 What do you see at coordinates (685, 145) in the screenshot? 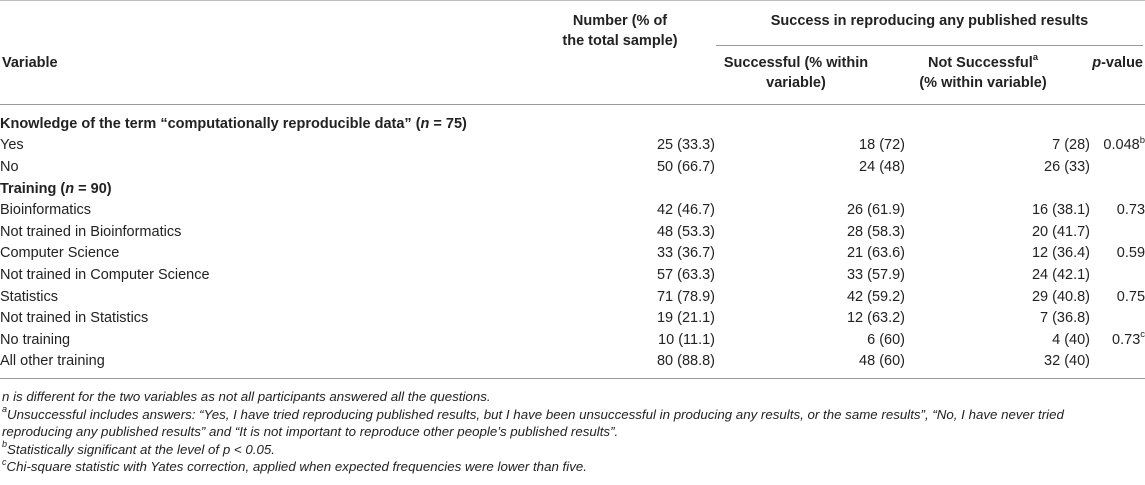
I see `cell-number: 25 (33.3)` at bounding box center [685, 145].